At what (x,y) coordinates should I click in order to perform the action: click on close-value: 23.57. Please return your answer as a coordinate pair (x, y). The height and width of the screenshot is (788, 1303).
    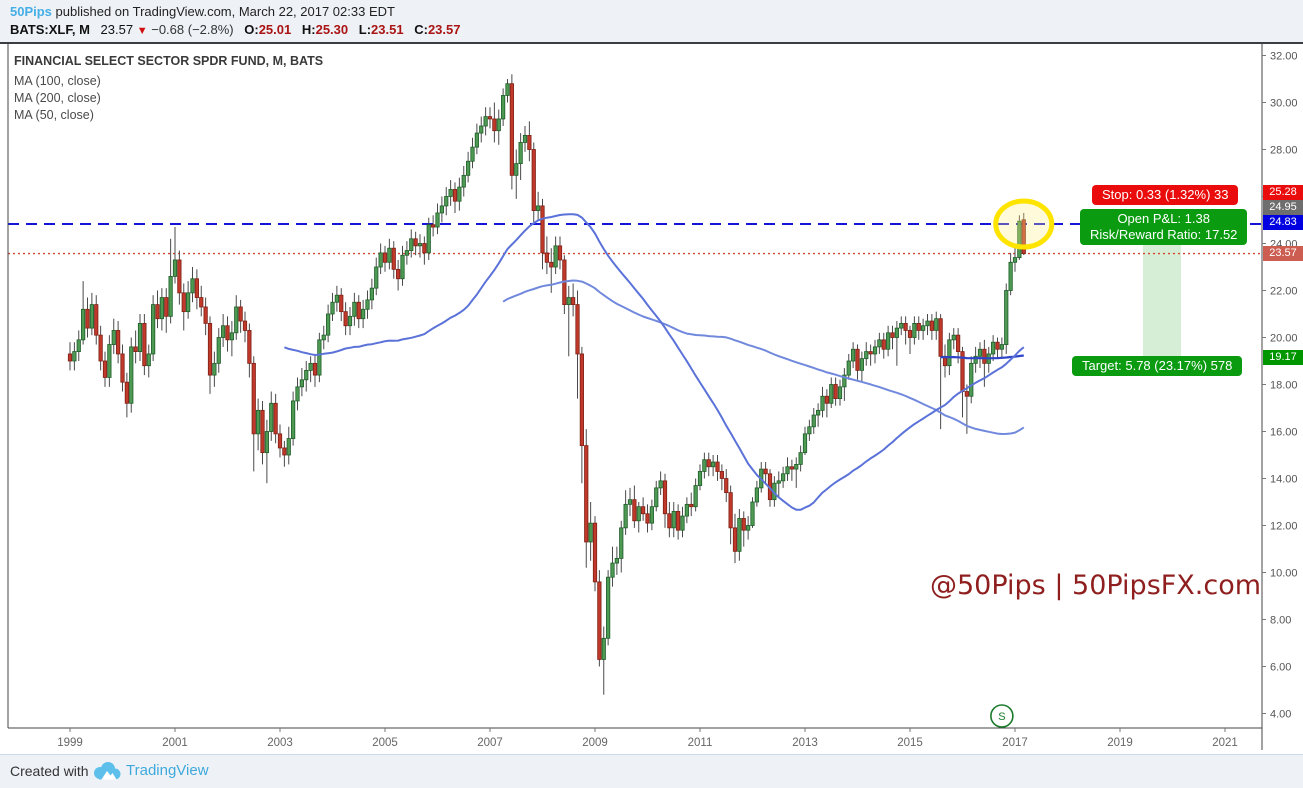
    Looking at the image, I should click on (444, 29).